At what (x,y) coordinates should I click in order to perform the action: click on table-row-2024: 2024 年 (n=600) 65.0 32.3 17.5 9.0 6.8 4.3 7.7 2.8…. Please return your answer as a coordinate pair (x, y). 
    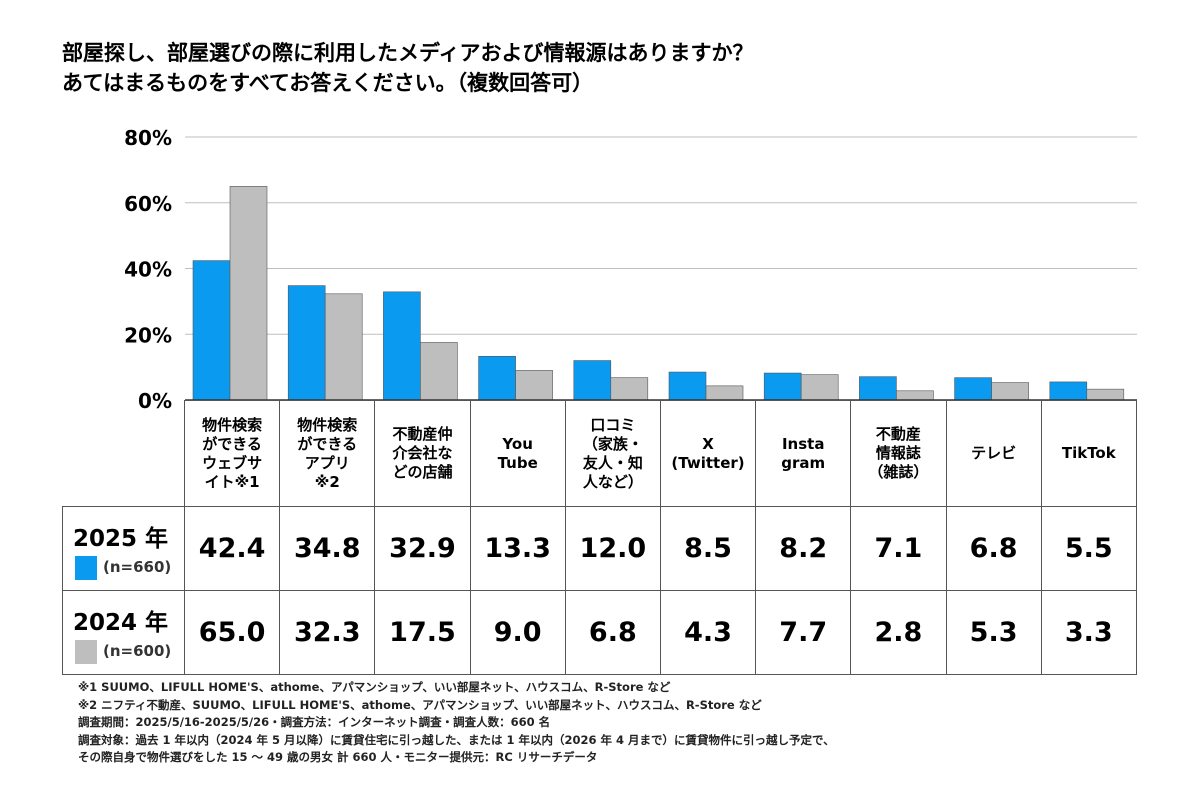
    Looking at the image, I should click on (599, 632).